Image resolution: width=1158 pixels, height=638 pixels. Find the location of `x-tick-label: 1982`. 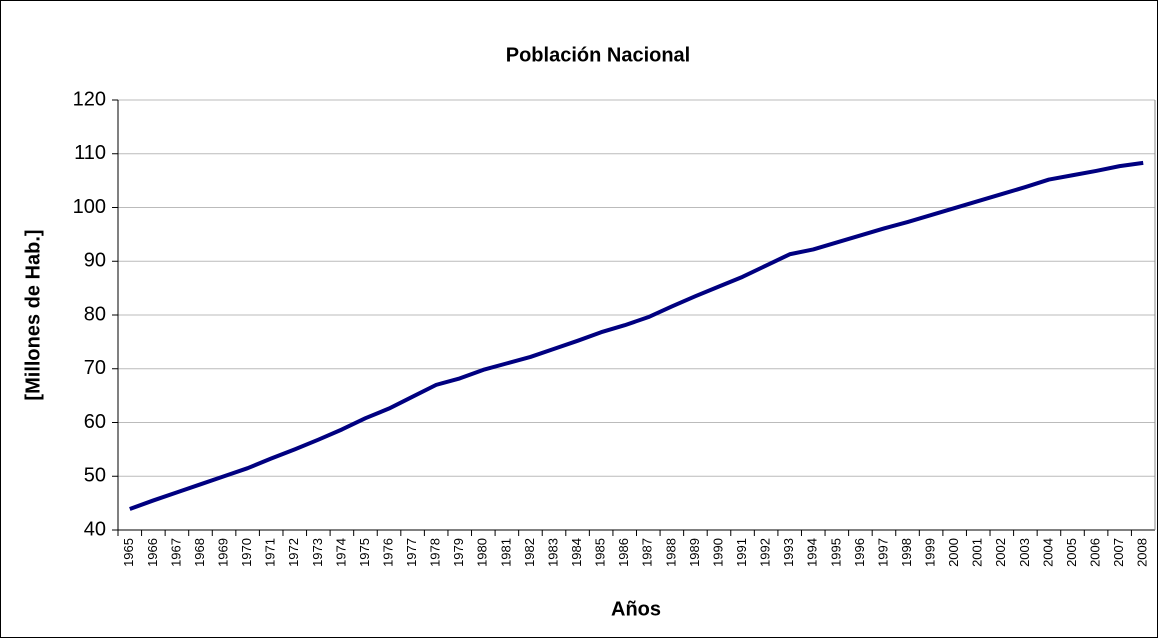

x-tick-label: 1982 is located at coordinates (529, 552).